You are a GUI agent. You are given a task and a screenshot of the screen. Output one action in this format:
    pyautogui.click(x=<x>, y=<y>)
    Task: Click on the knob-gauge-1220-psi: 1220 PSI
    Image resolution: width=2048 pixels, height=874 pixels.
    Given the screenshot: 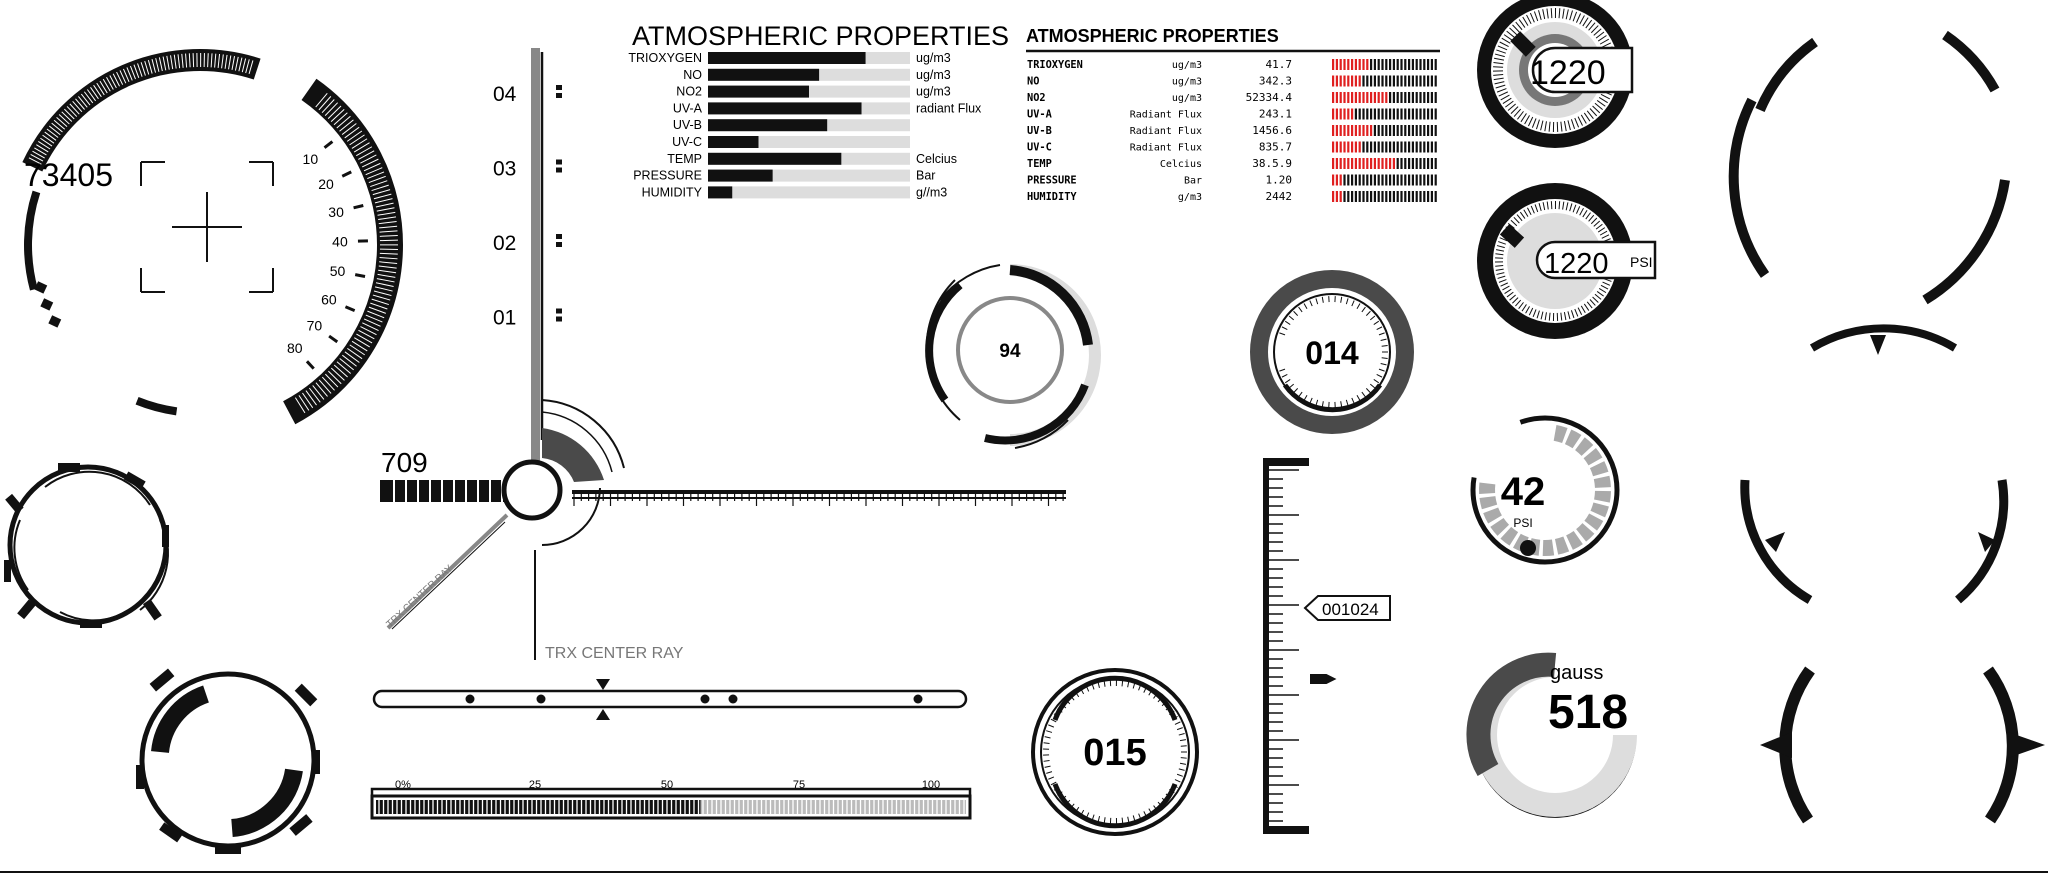 What is the action you would take?
    pyautogui.click(x=1567, y=261)
    